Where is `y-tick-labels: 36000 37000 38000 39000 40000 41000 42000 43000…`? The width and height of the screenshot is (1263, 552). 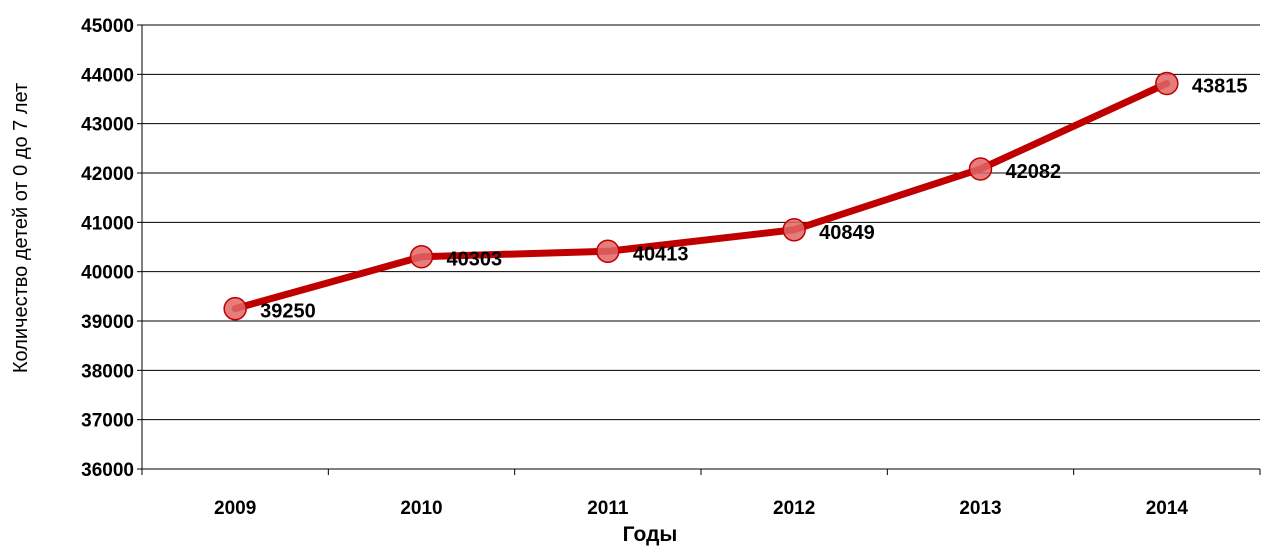 y-tick-labels: 36000 37000 38000 39000 40000 41000 42000 43000… is located at coordinates (107, 248).